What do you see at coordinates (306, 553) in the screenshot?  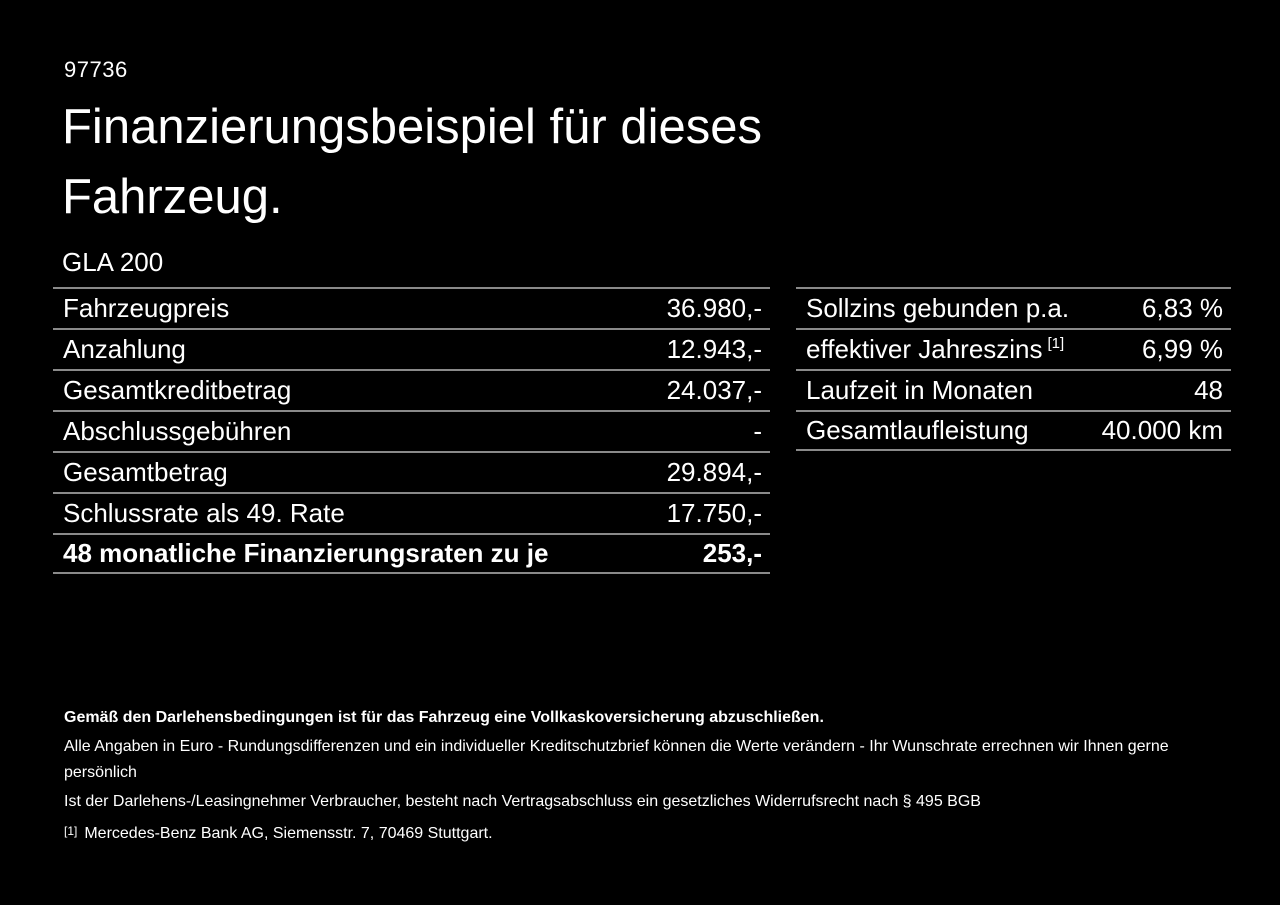 I see `row-label: 48 monatliche Finanzierungsraten zu je` at bounding box center [306, 553].